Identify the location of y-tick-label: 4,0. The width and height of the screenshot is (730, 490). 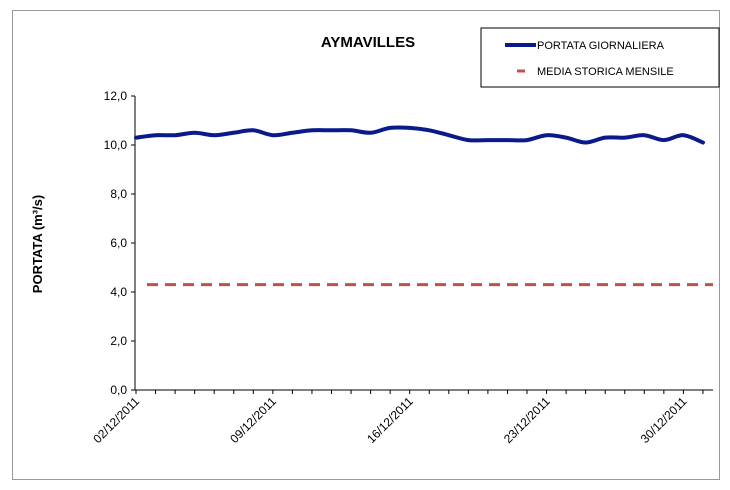
(118, 292).